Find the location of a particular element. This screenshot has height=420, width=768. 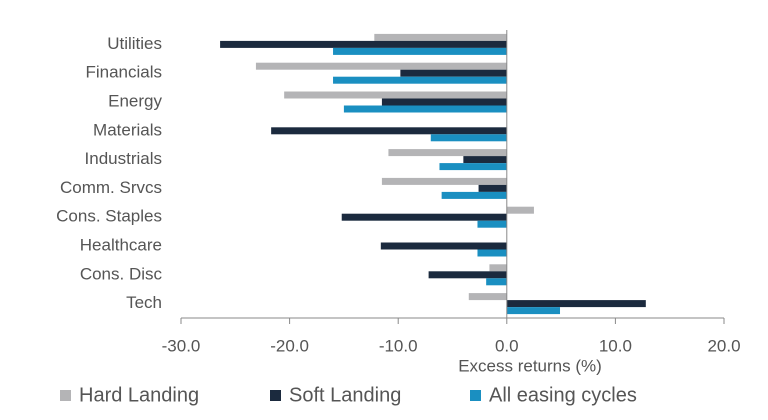

y-tick-label: Healthcare is located at coordinates (121, 244).